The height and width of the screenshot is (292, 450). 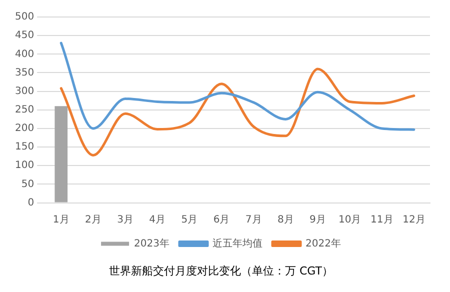 I want to click on x-tick-label: 8月, so click(x=285, y=220).